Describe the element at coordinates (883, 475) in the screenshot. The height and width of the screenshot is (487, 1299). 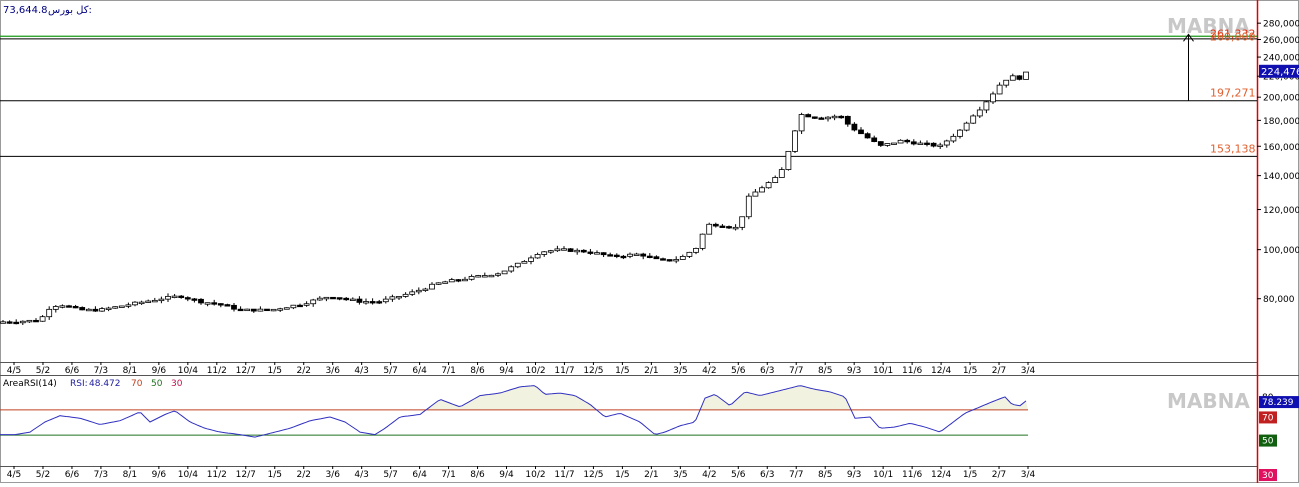
I see `date-tick-label: 10/1` at that location.